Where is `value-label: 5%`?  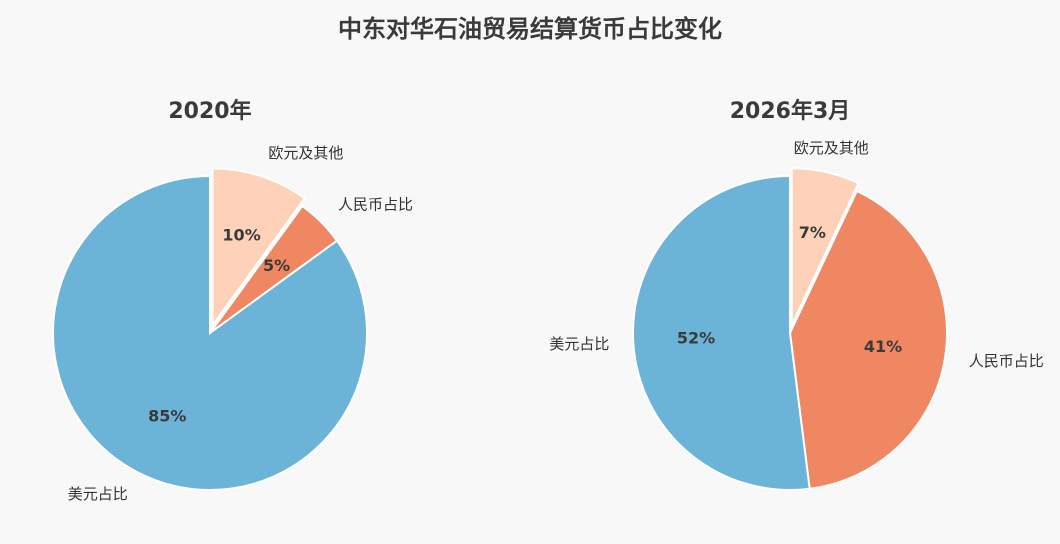 value-label: 5% is located at coordinates (276, 265).